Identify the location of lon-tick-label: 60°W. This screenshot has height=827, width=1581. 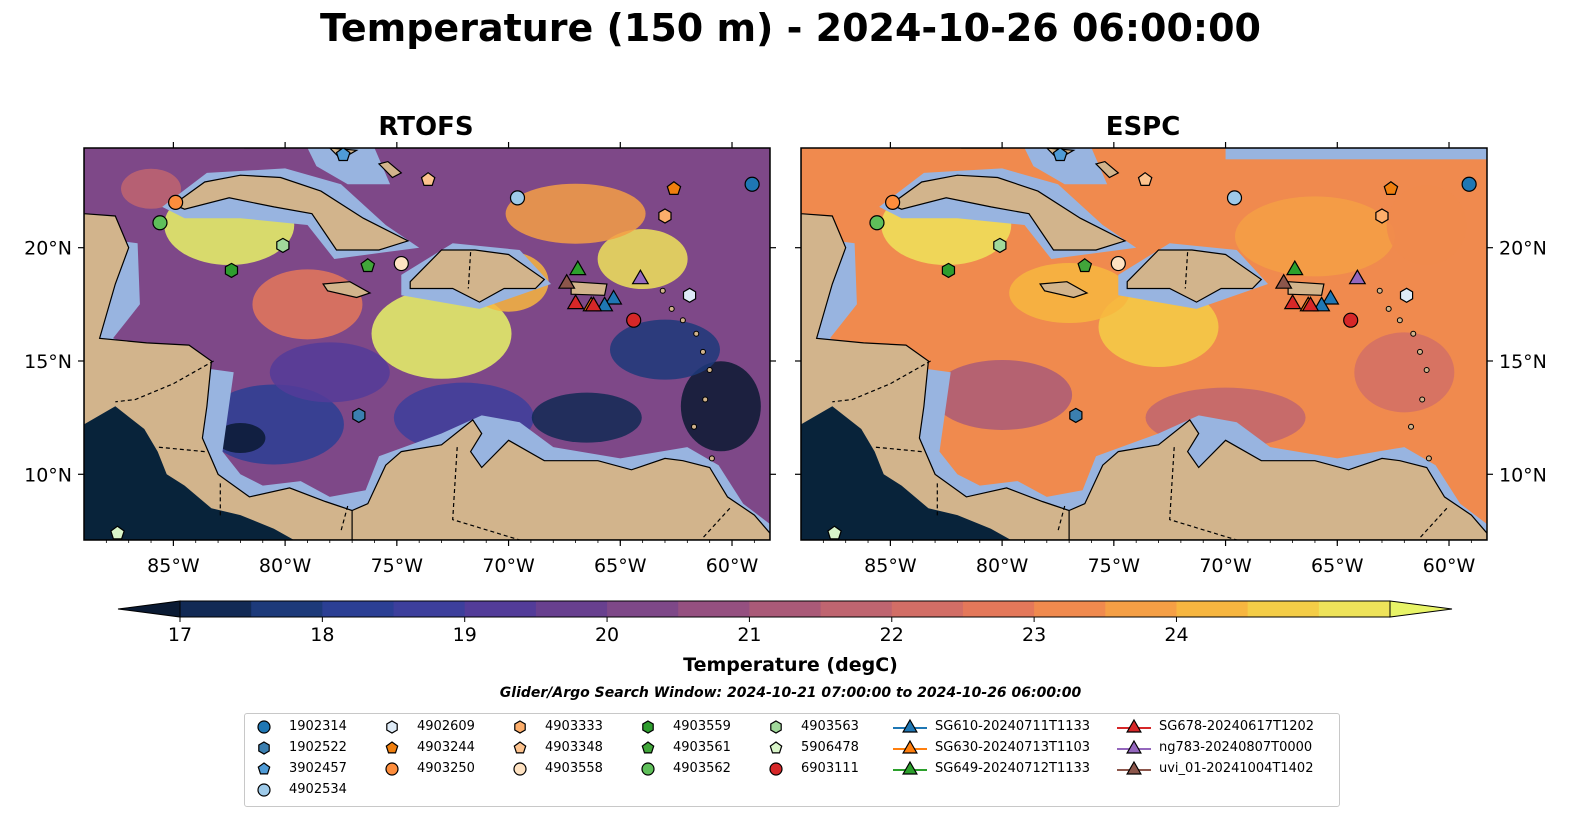
(732, 566).